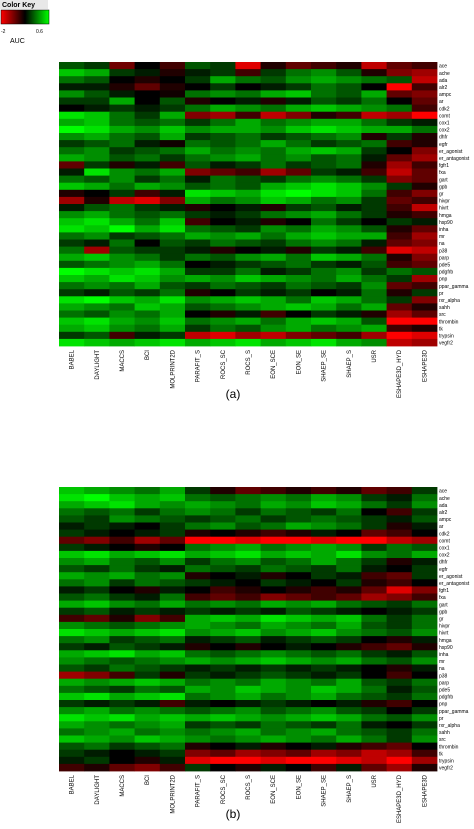  Describe the element at coordinates (444, 499) in the screenshot. I see `row-label: ache` at that location.